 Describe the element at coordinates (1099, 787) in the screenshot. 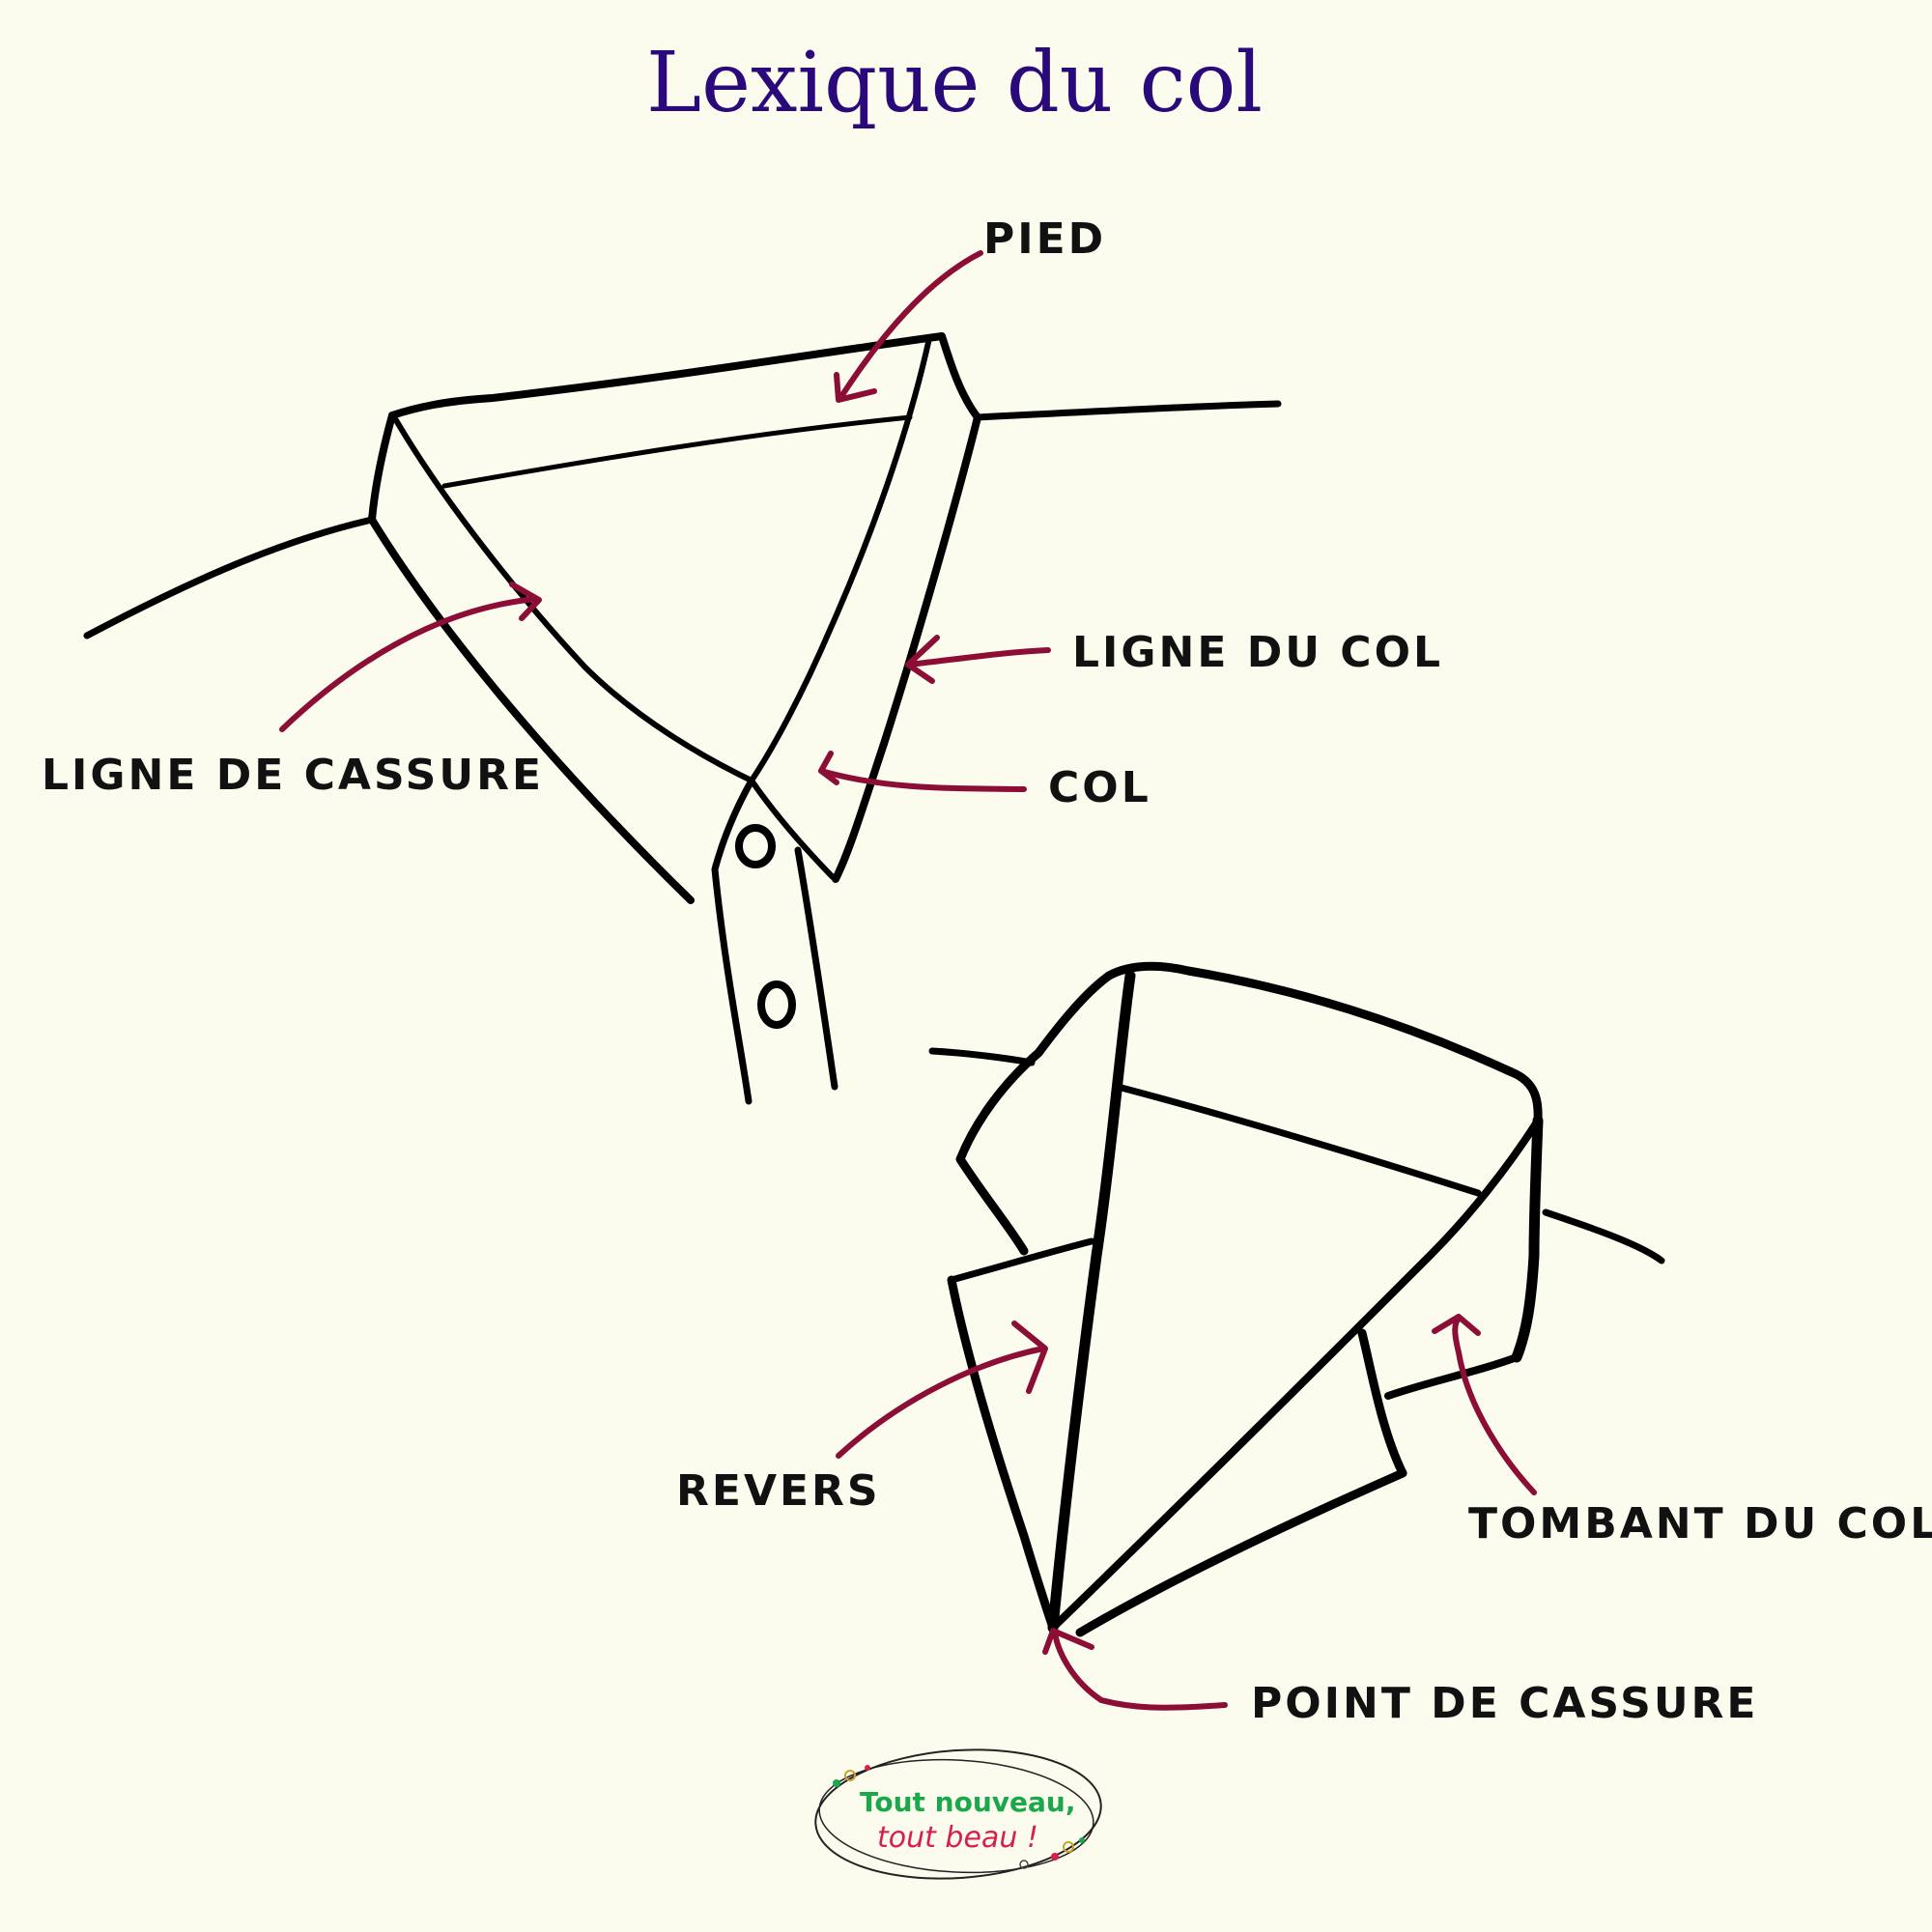

I see `label-col: COL` at that location.